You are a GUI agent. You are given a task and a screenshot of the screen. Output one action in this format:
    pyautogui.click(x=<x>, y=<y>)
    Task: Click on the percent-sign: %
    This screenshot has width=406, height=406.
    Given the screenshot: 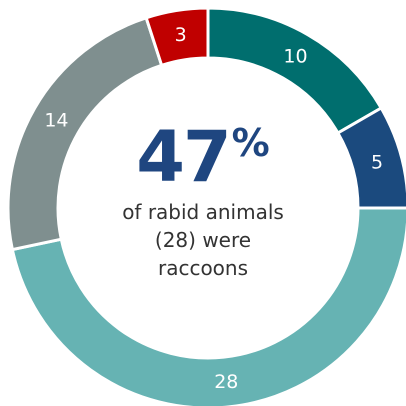 What is the action you would take?
    pyautogui.click(x=250, y=143)
    